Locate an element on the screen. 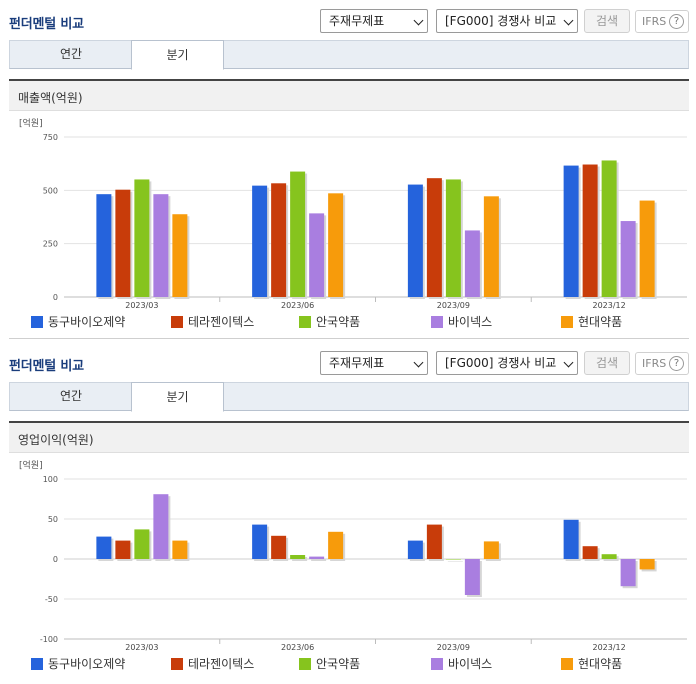 This screenshot has height=684, width=696. peer-group-value: [FG000] 경쟁사 비교 is located at coordinates (501, 363).